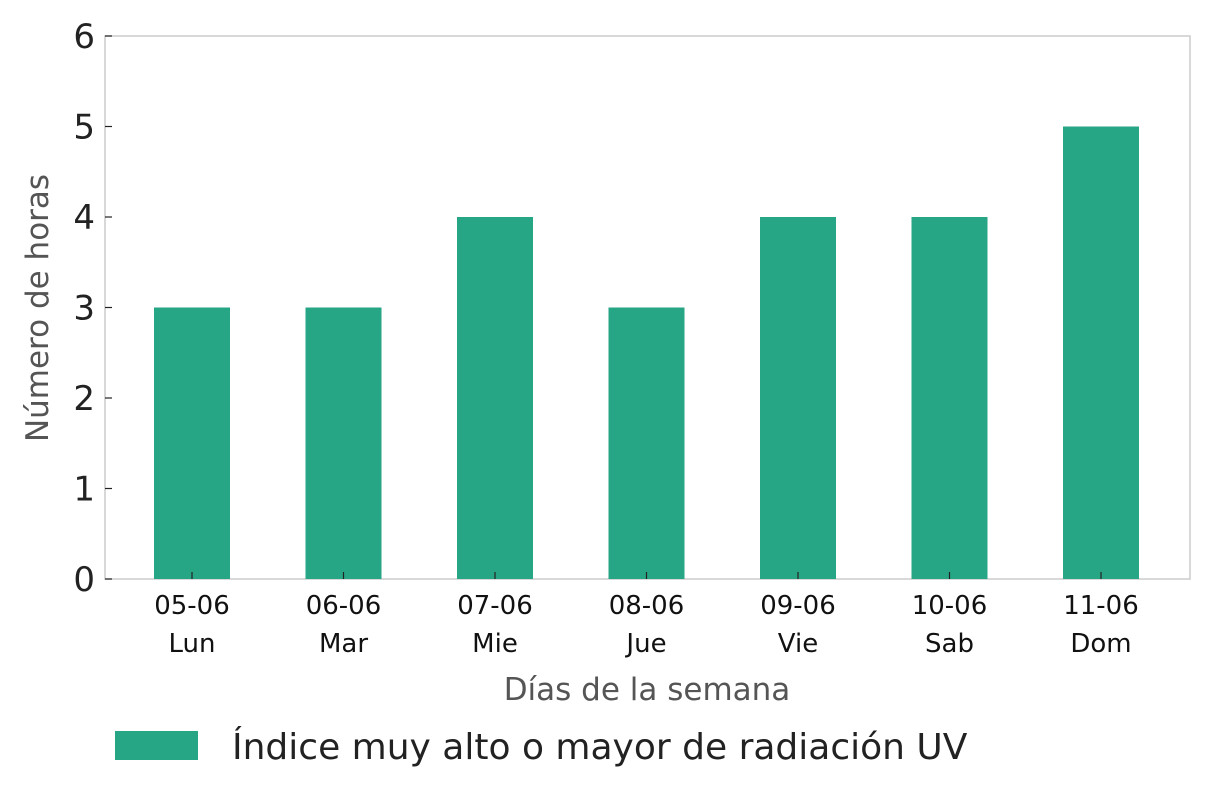 Image resolution: width=1209 pixels, height=807 pixels. I want to click on legend-swatch, so click(156, 745).